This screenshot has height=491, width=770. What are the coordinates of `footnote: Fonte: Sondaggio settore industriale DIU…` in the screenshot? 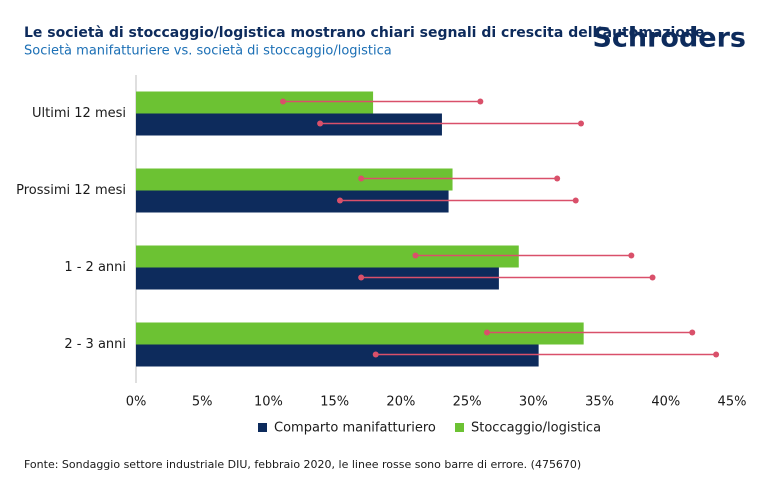 It's located at (302, 464).